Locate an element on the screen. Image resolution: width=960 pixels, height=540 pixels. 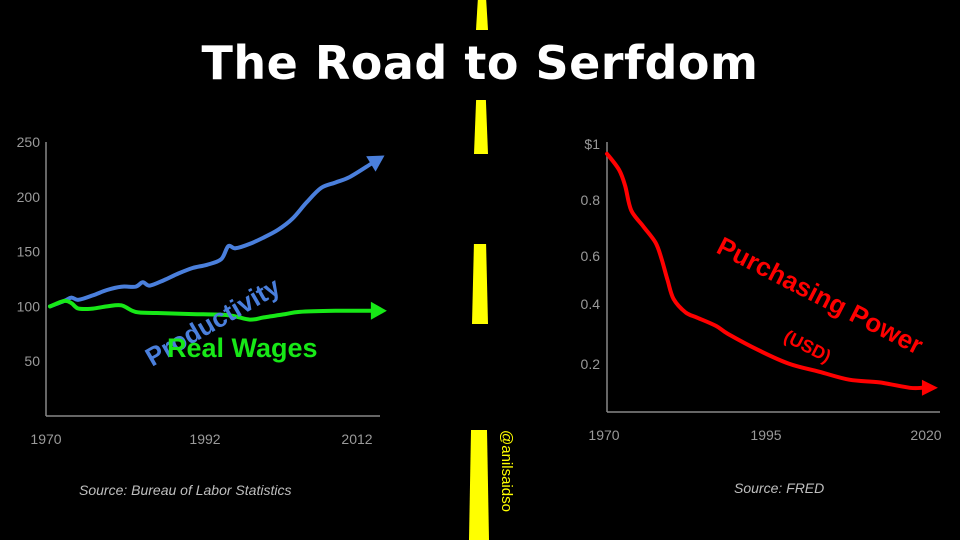
y-tick-label: 0.4 is located at coordinates (591, 304).